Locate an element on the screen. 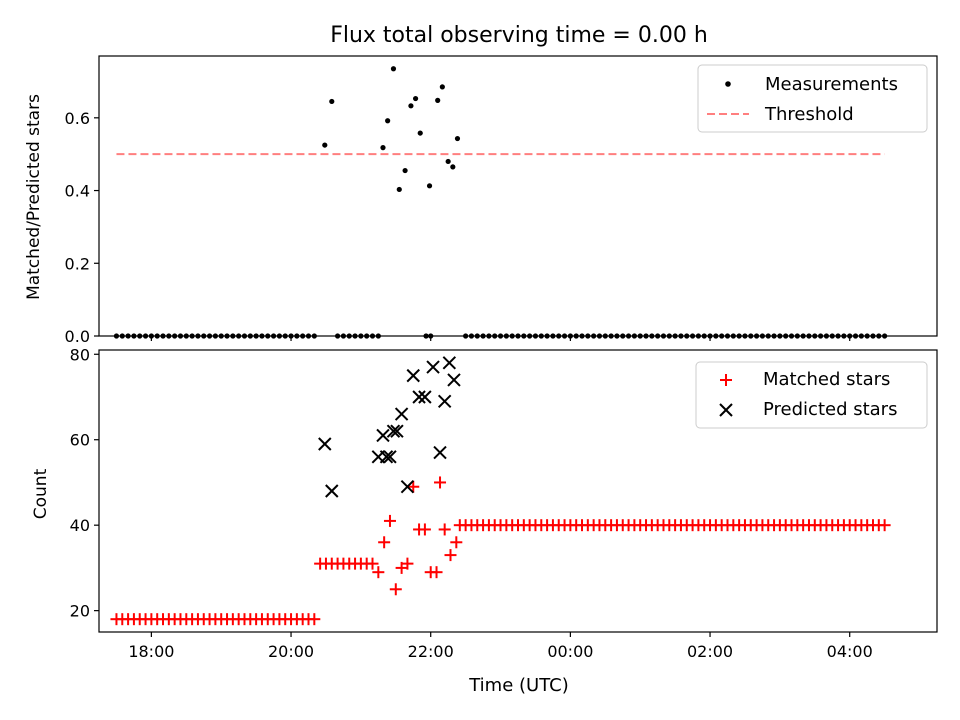 The width and height of the screenshot is (960, 720). bottom-legend-box is located at coordinates (811, 395).